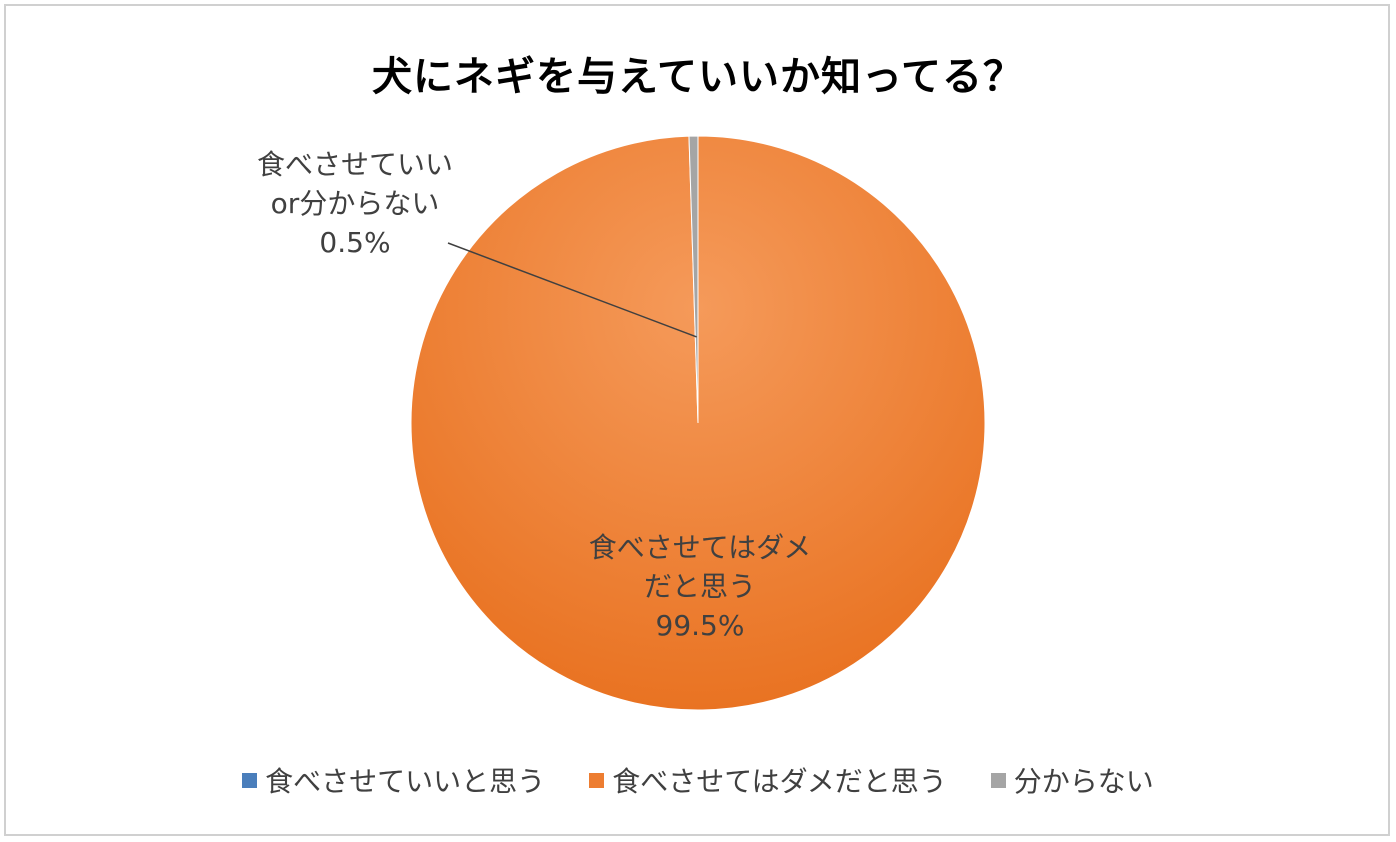 Image resolution: width=1396 pixels, height=842 pixels. I want to click on data-label-inside-percent: 99.5%, so click(700, 625).